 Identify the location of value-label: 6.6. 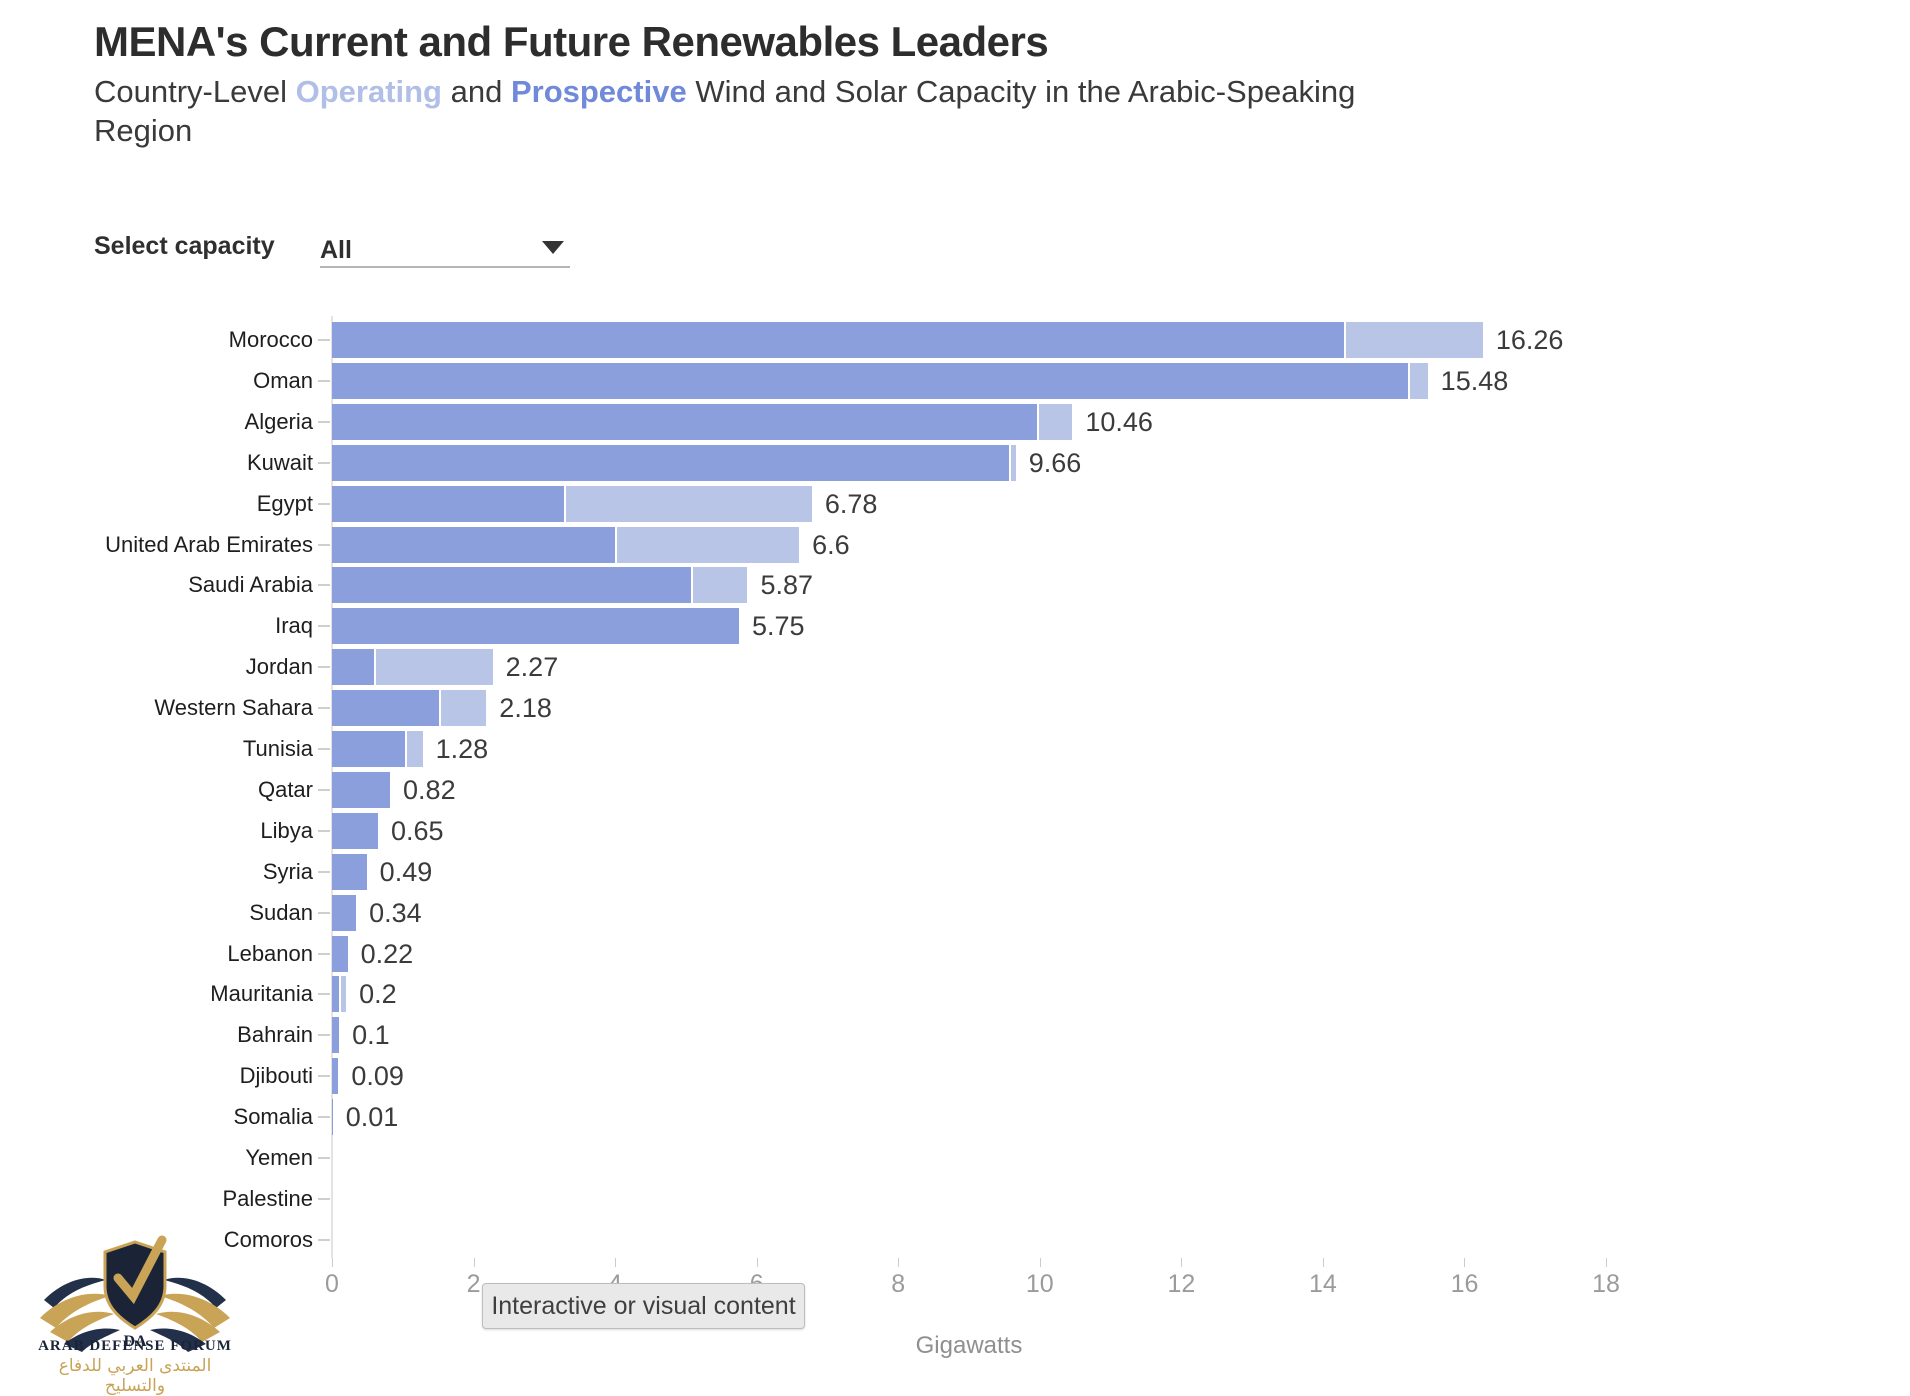
(831, 544).